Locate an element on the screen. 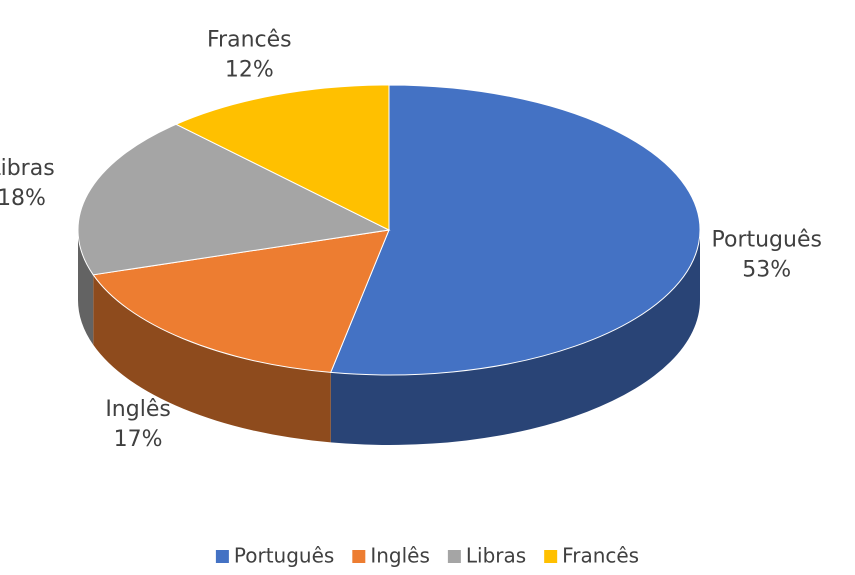  data-label-value: 18% is located at coordinates (23, 198).